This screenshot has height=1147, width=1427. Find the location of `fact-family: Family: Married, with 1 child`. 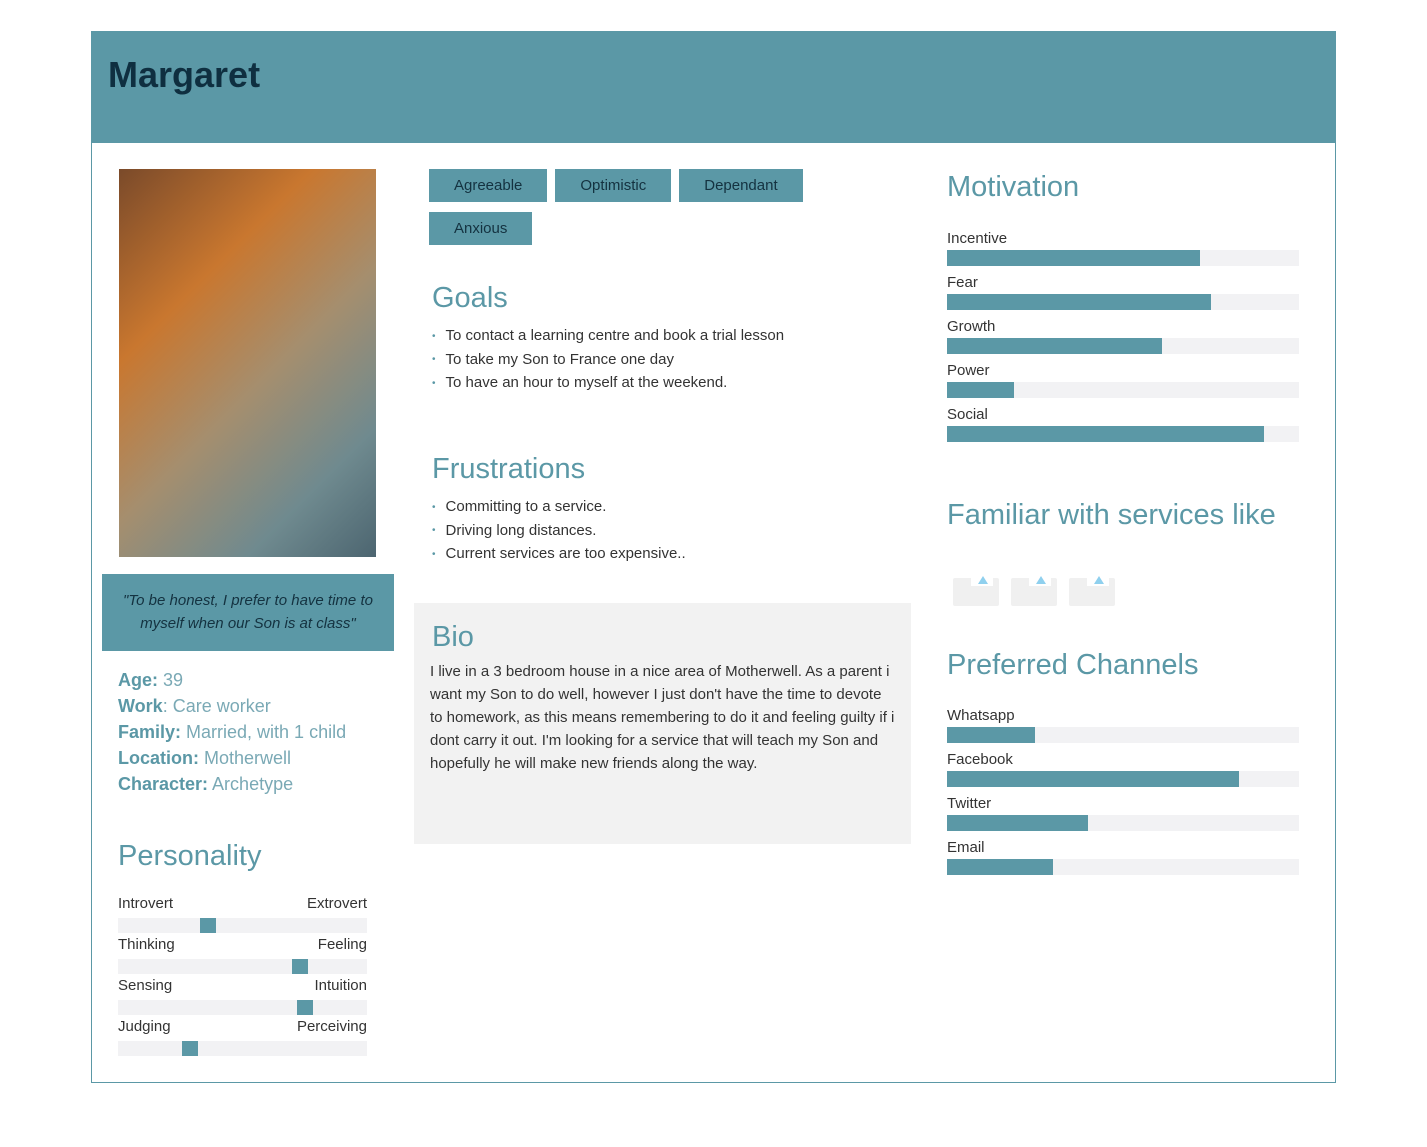

fact-family: Family: Married, with 1 child is located at coordinates (232, 732).